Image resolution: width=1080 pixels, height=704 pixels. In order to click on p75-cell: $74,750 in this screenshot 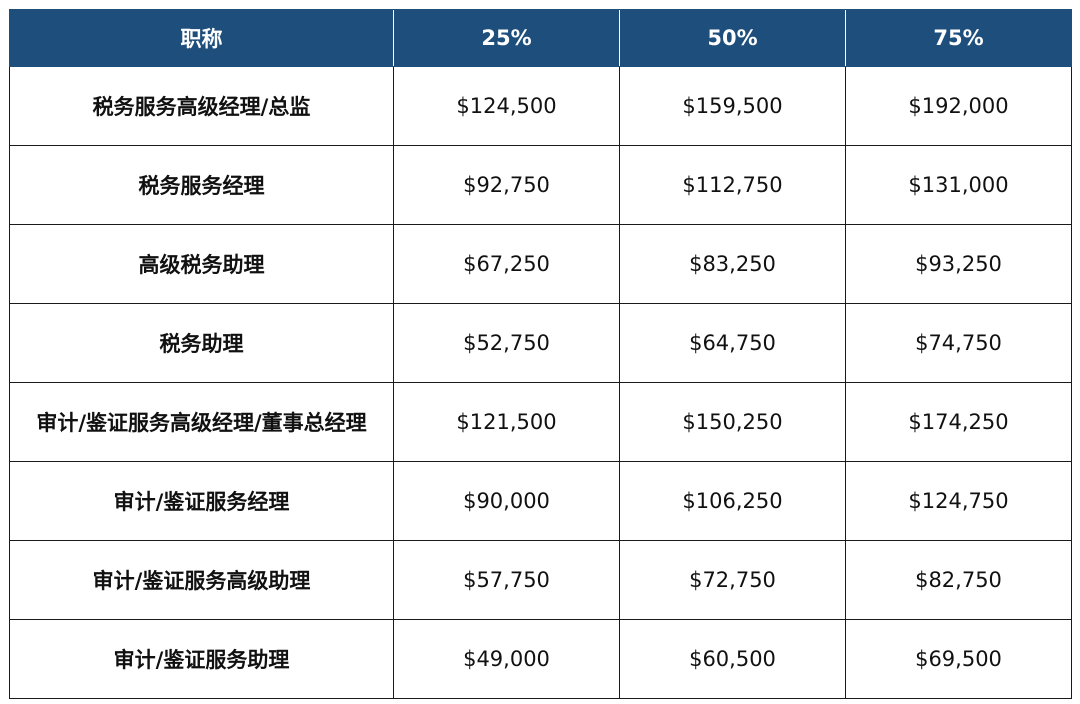, I will do `click(958, 343)`.